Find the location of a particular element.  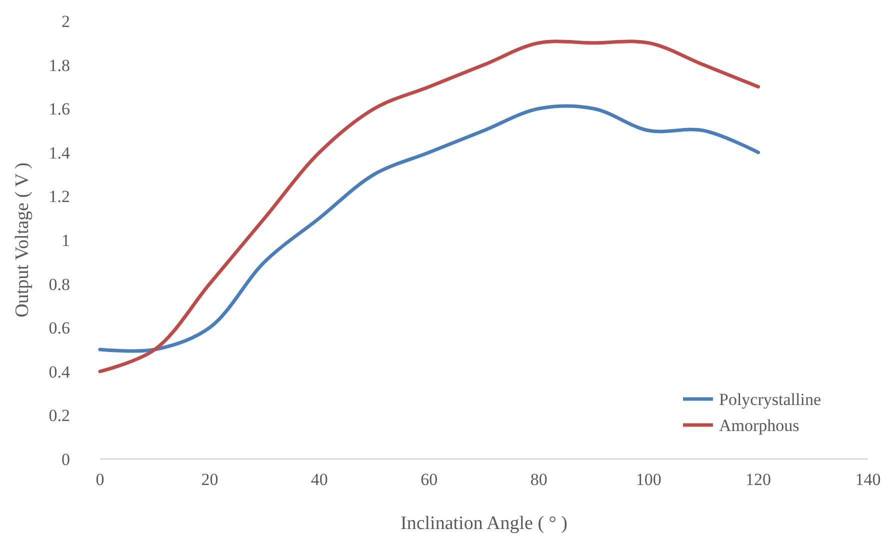

y-tick-label: 0.6 is located at coordinates (59, 328).